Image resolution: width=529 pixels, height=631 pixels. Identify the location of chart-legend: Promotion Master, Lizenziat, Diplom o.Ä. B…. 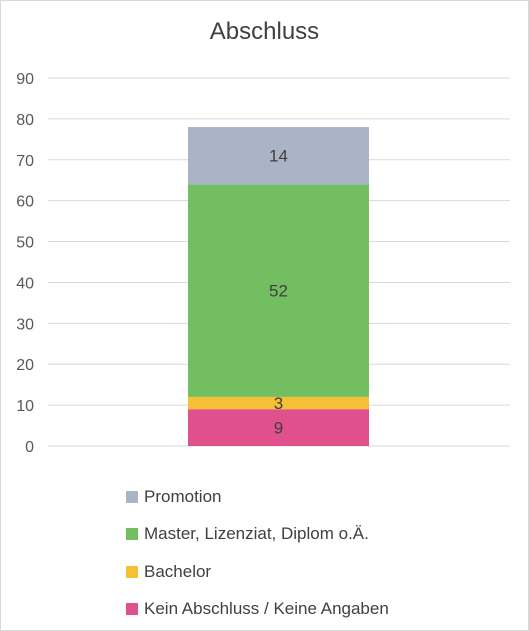
(257, 553).